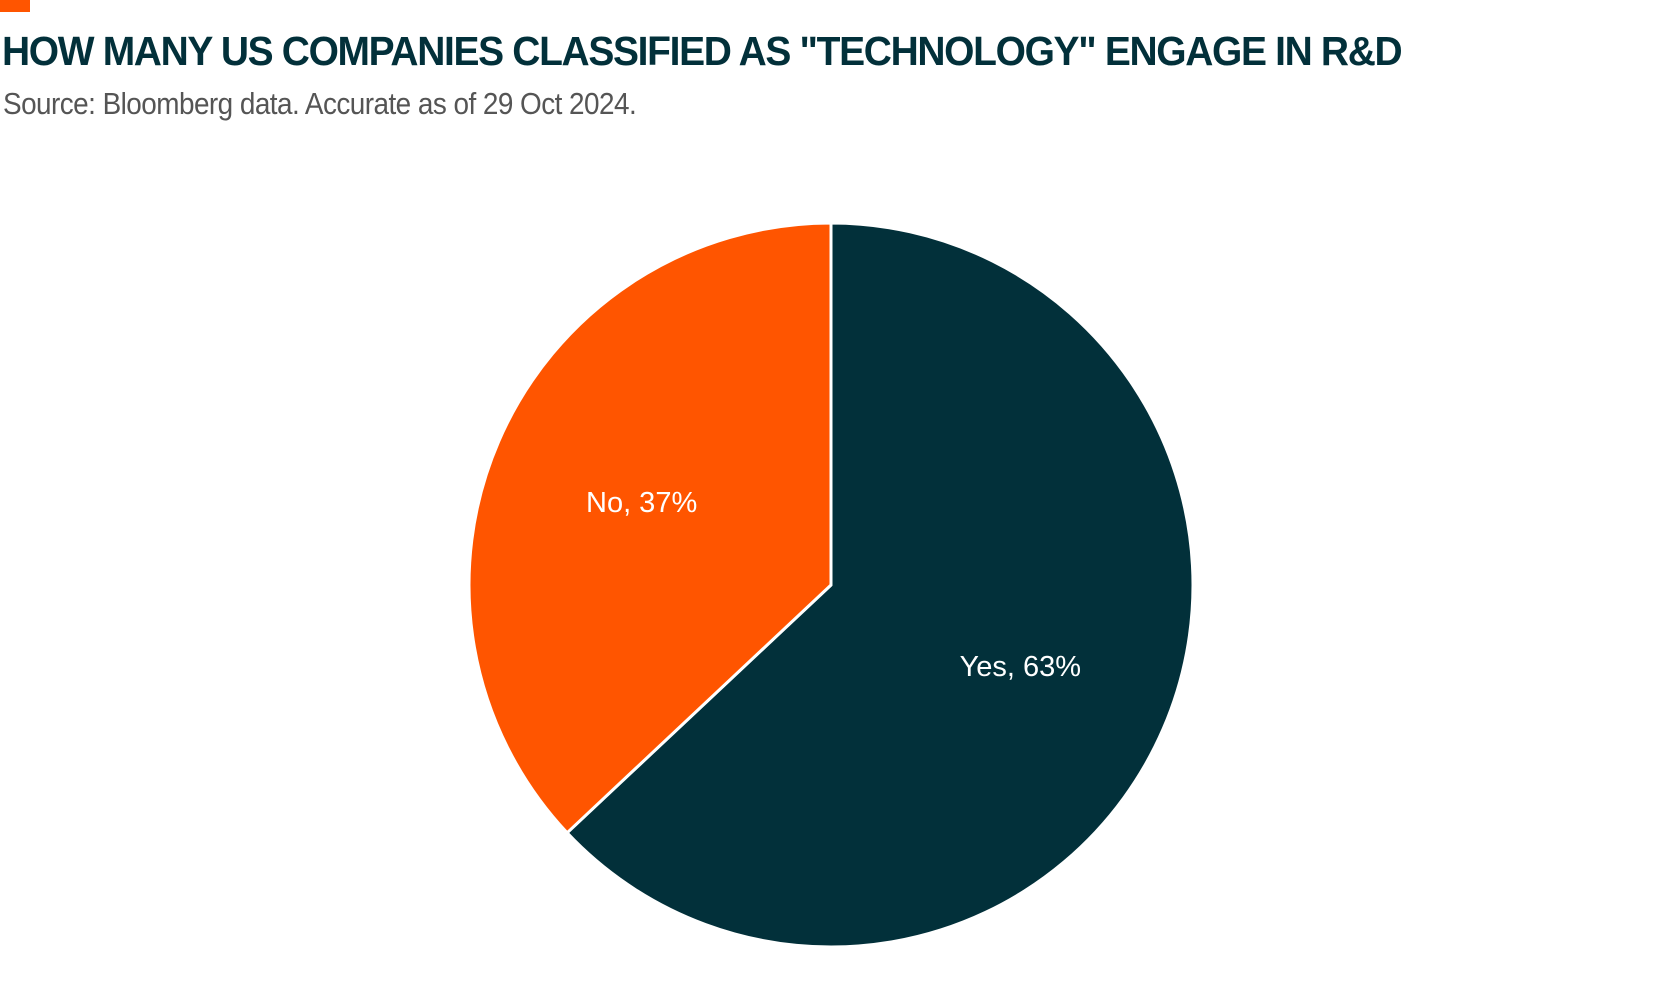 Image resolution: width=1667 pixels, height=1000 pixels. What do you see at coordinates (833, 585) in the screenshot?
I see `pie-labels: Yes, 63% No, 37%` at bounding box center [833, 585].